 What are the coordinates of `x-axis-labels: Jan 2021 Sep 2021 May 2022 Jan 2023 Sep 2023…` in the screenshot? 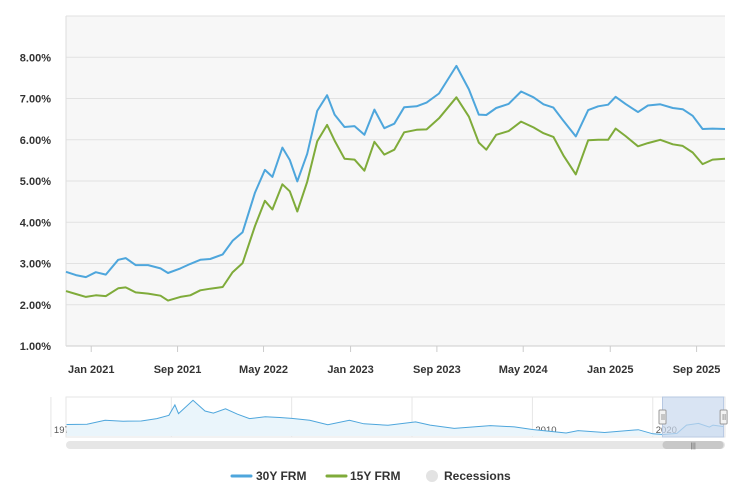 It's located at (394, 370).